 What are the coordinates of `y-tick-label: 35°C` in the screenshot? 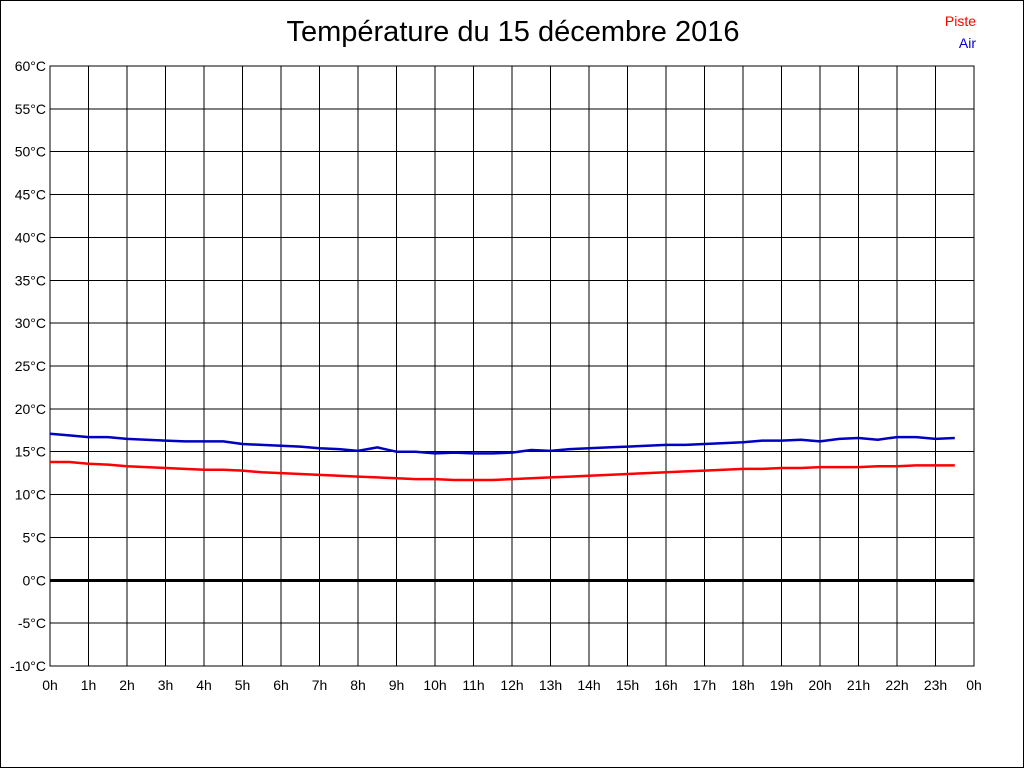 It's located at (30, 280).